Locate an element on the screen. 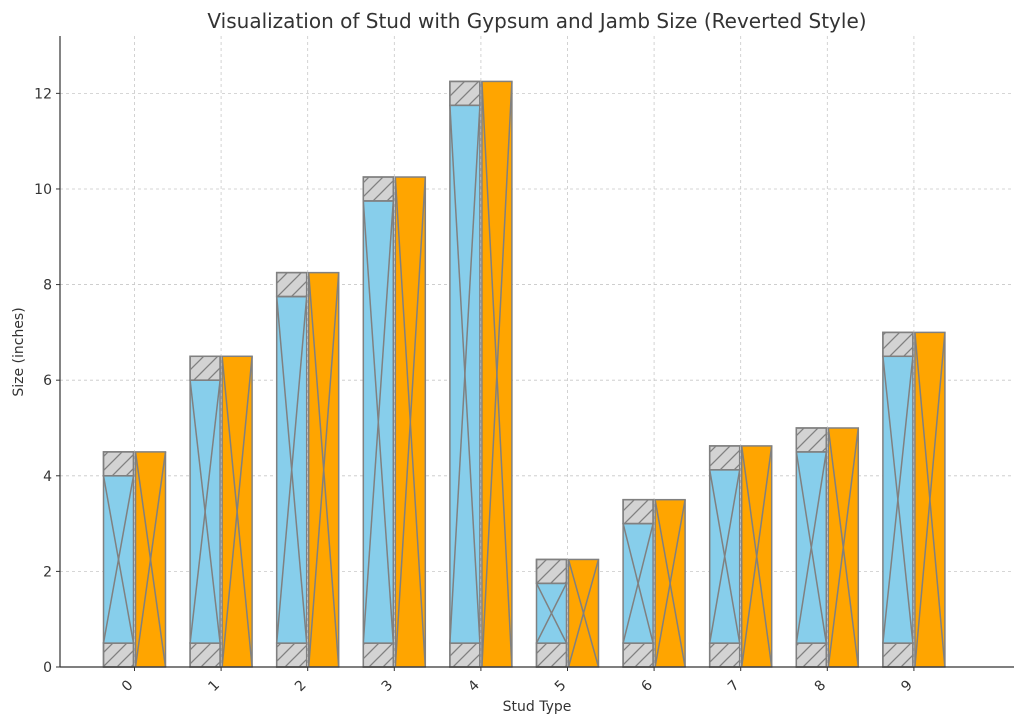  x-tick-label: 5 is located at coordinates (561, 686).